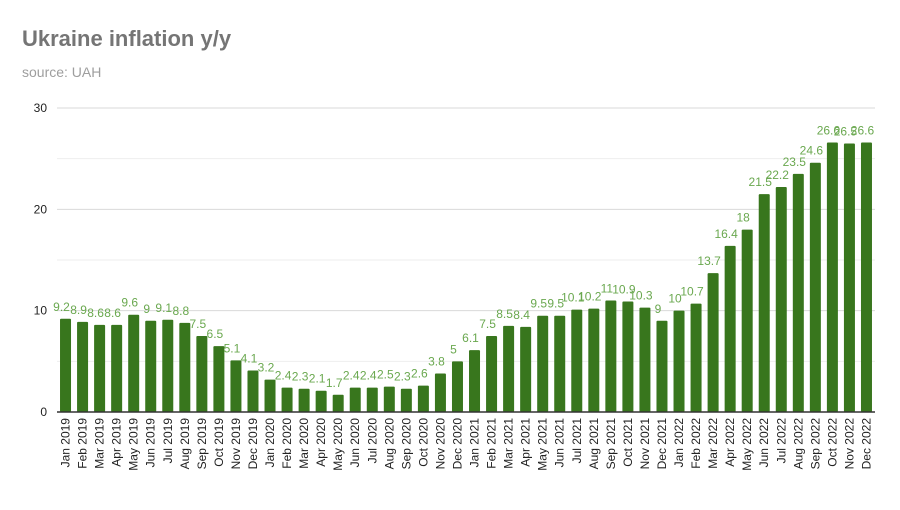  Describe the element at coordinates (607, 289) in the screenshot. I see `data-label: 11` at that location.